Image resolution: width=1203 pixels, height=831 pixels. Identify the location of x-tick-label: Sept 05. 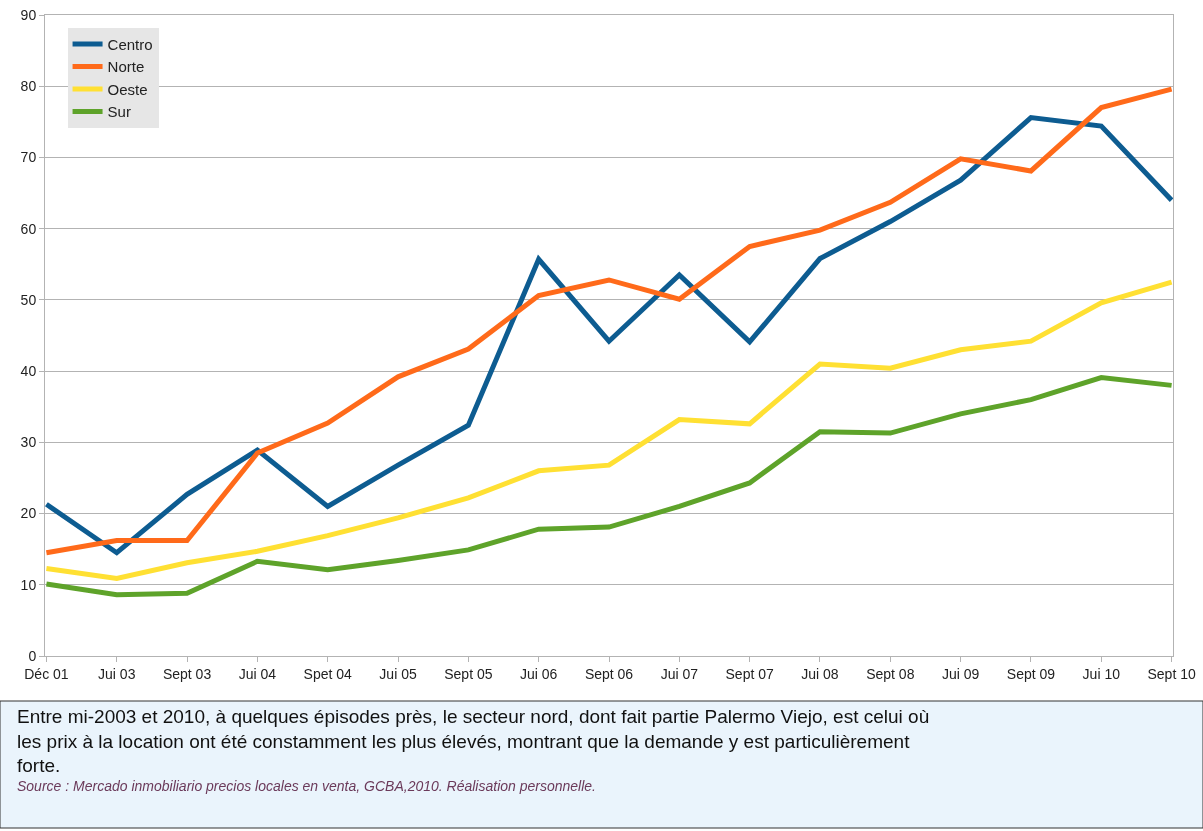
(468, 673).